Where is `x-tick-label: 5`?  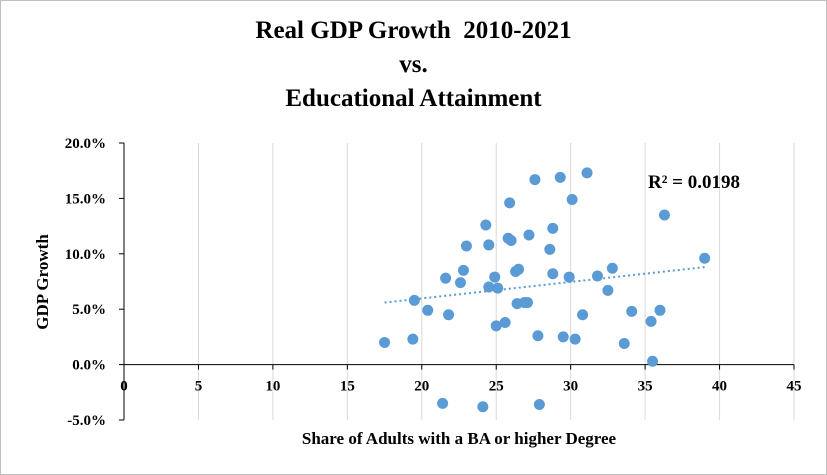 x-tick-label: 5 is located at coordinates (199, 387).